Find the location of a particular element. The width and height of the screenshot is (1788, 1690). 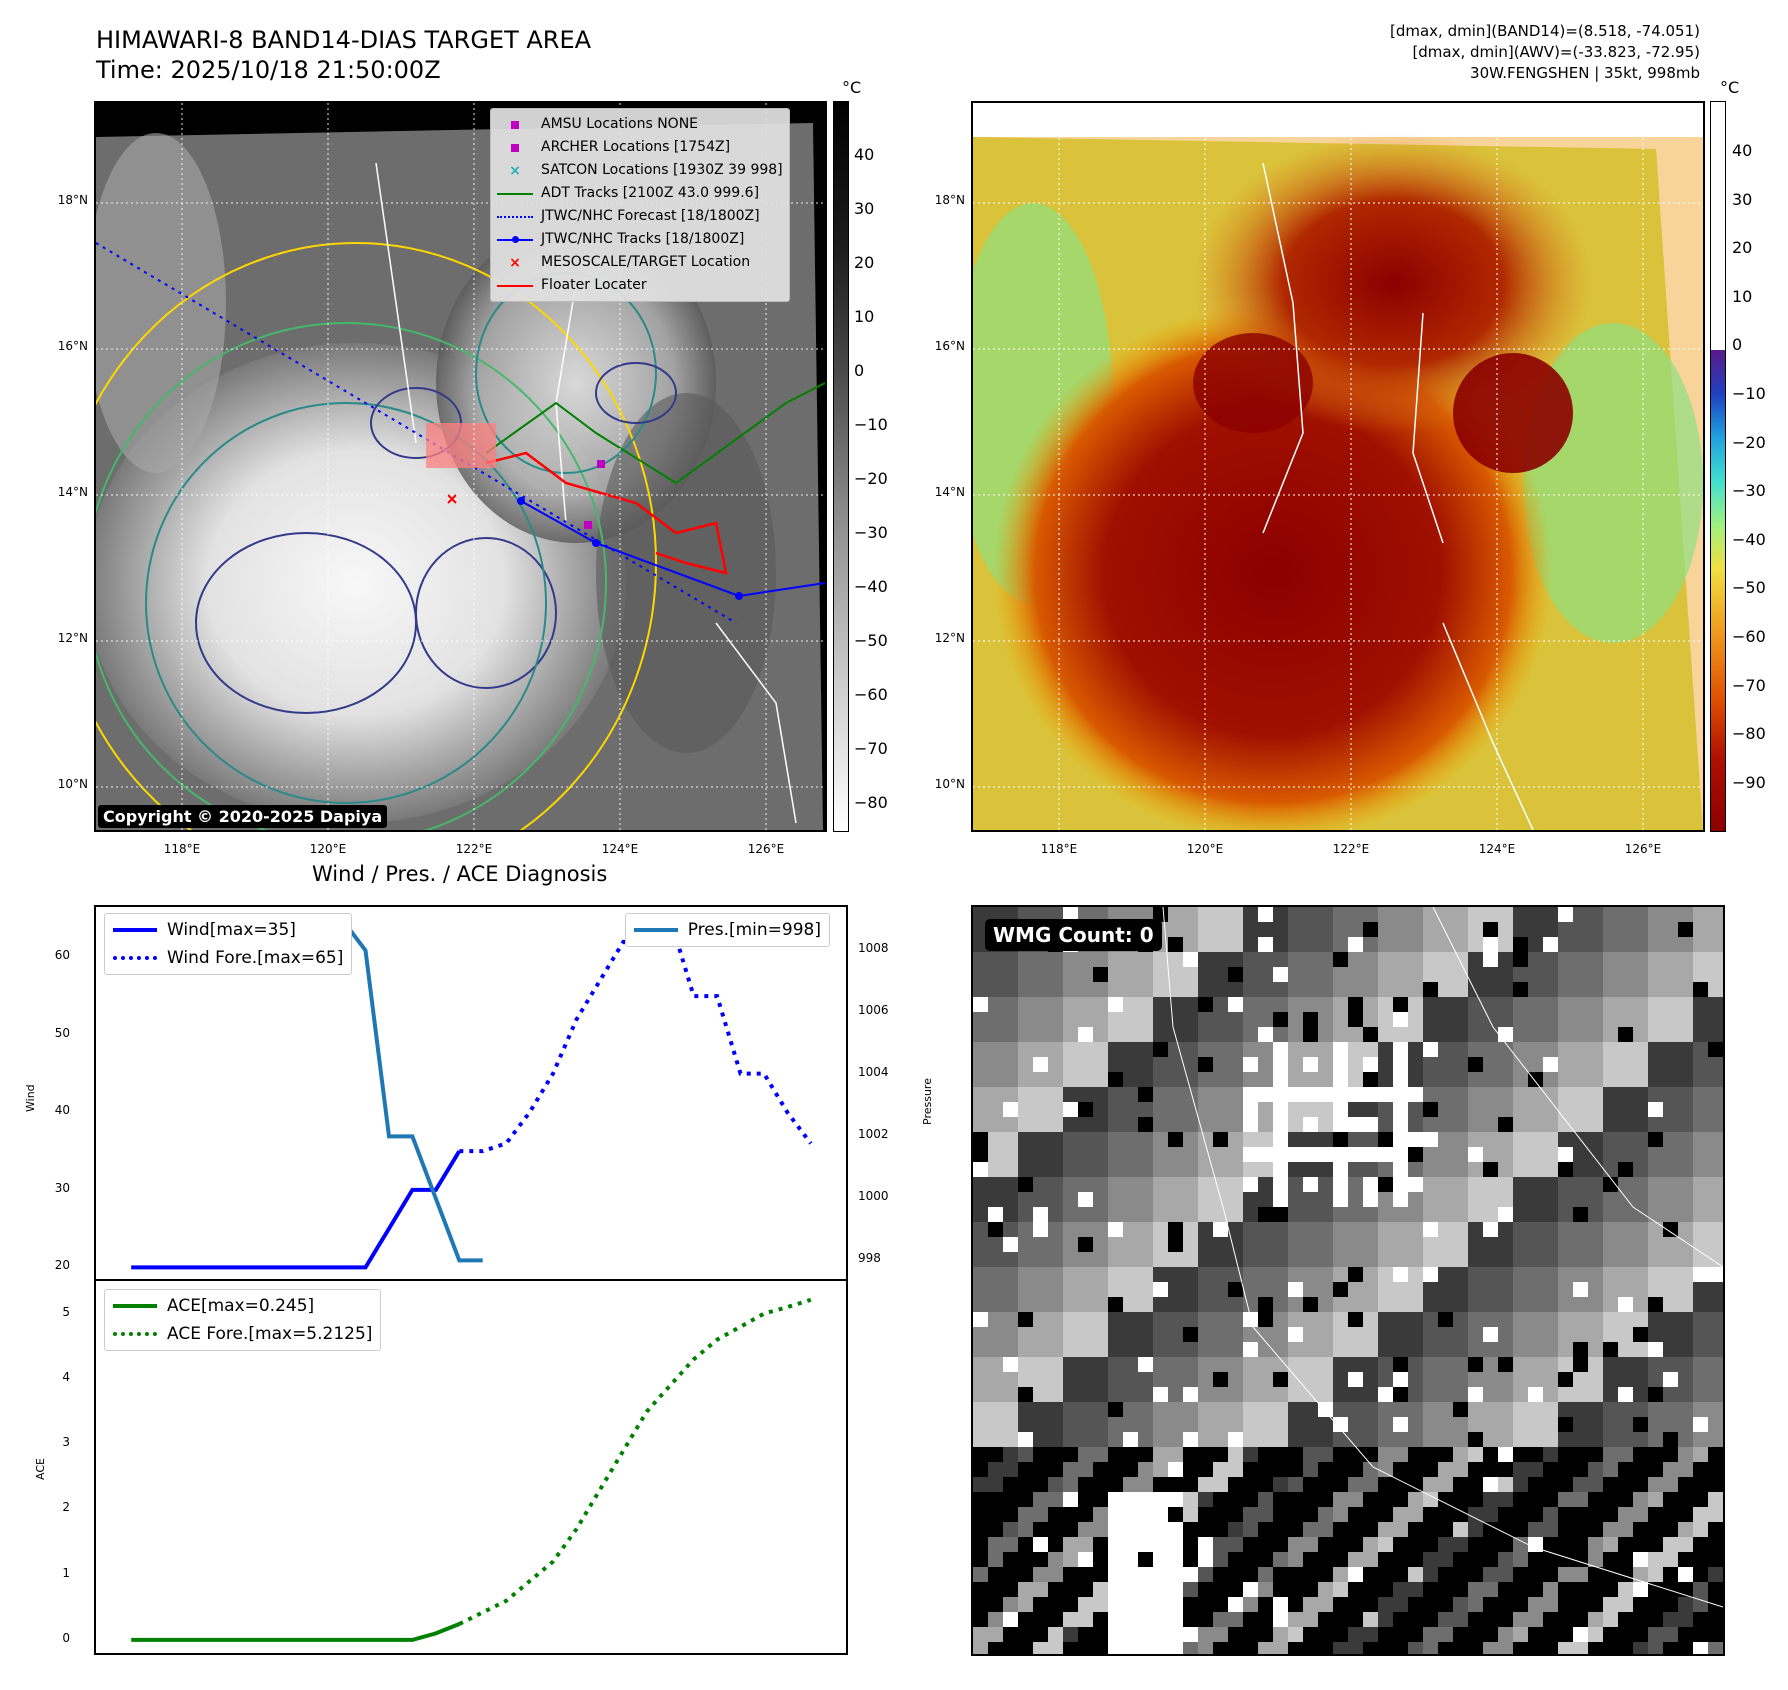

awv-range: [dmax, dmin](AWV)=(-33.823, -72.95) is located at coordinates (1556, 52).